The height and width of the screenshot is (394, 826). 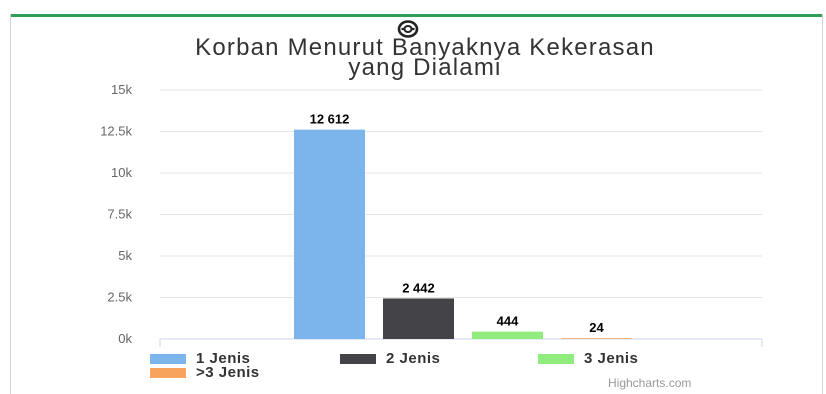 What do you see at coordinates (508, 321) in the screenshot?
I see `data-label-3: 444` at bounding box center [508, 321].